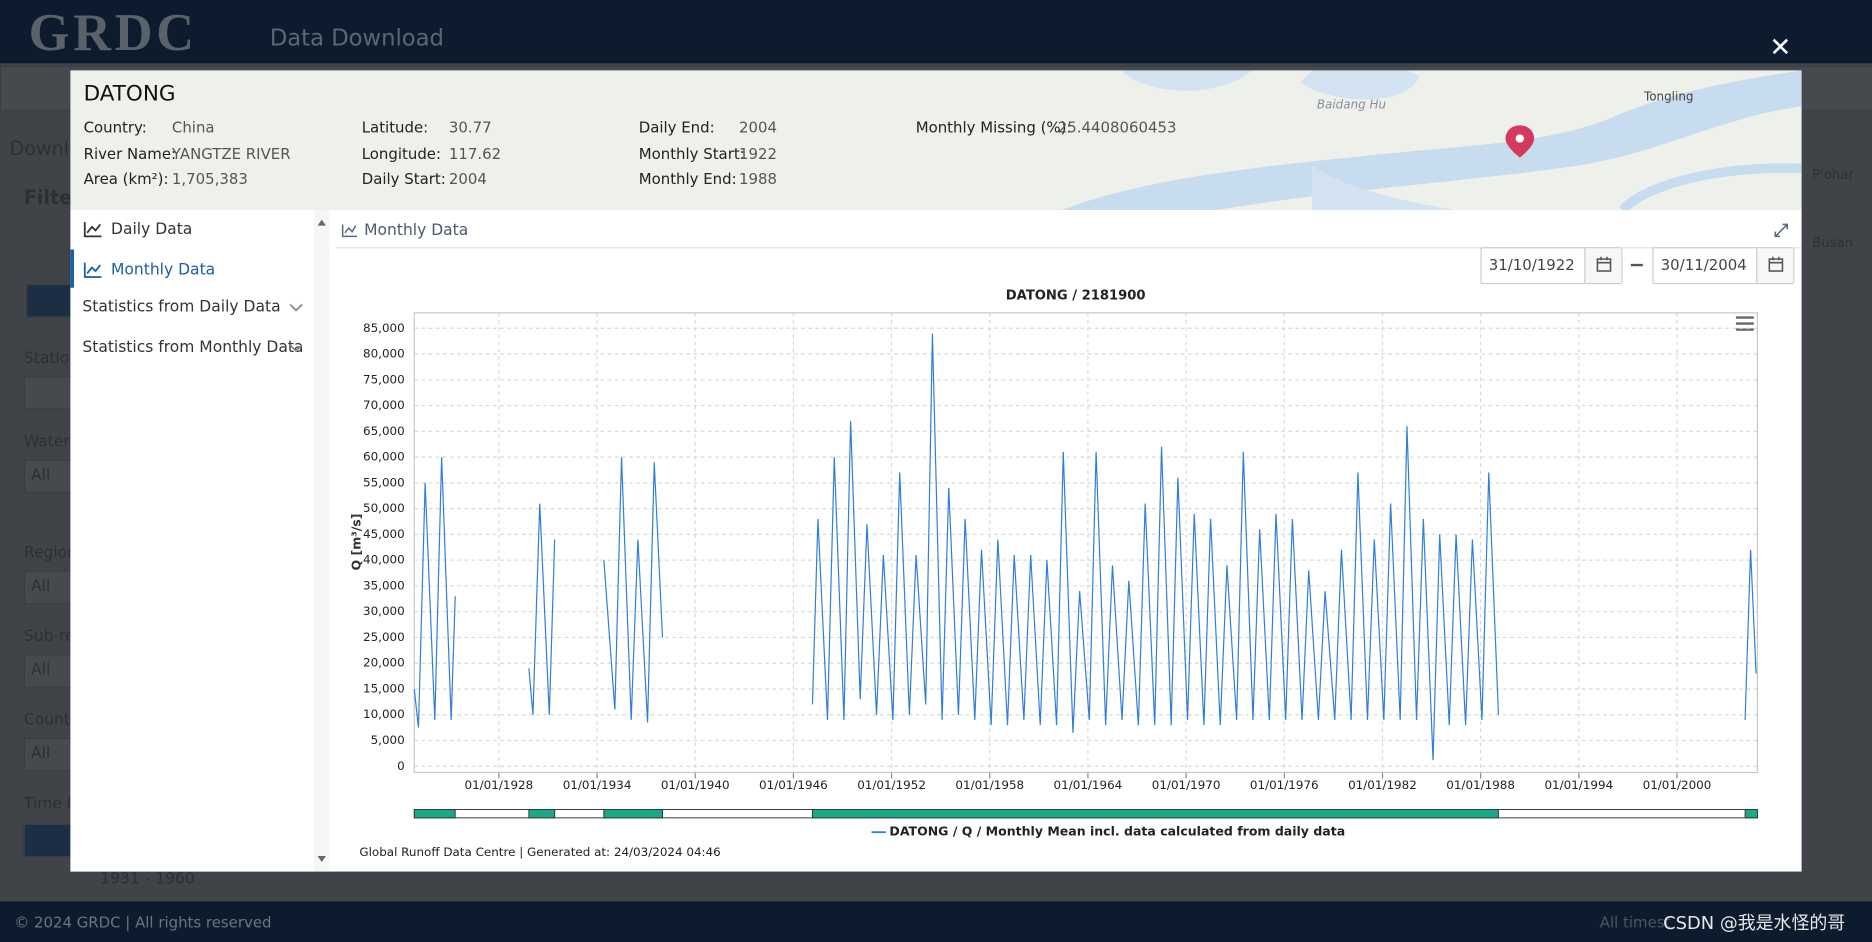 This screenshot has height=942, width=1872. What do you see at coordinates (1744, 323) in the screenshot?
I see `menu-button` at bounding box center [1744, 323].